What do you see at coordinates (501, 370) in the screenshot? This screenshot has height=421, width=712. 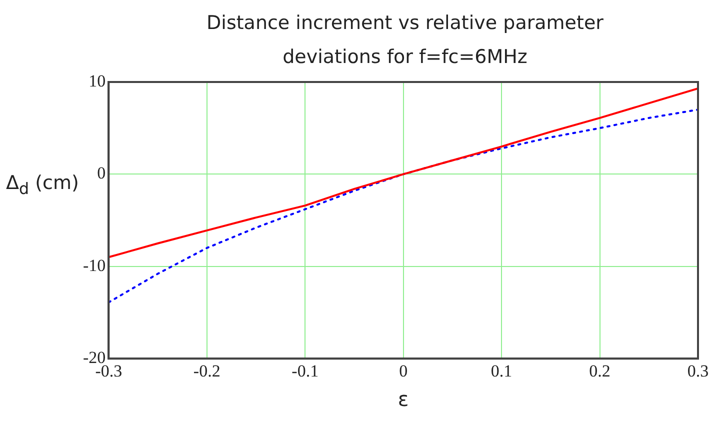 I see `x-tick-label: 0.1` at bounding box center [501, 370].